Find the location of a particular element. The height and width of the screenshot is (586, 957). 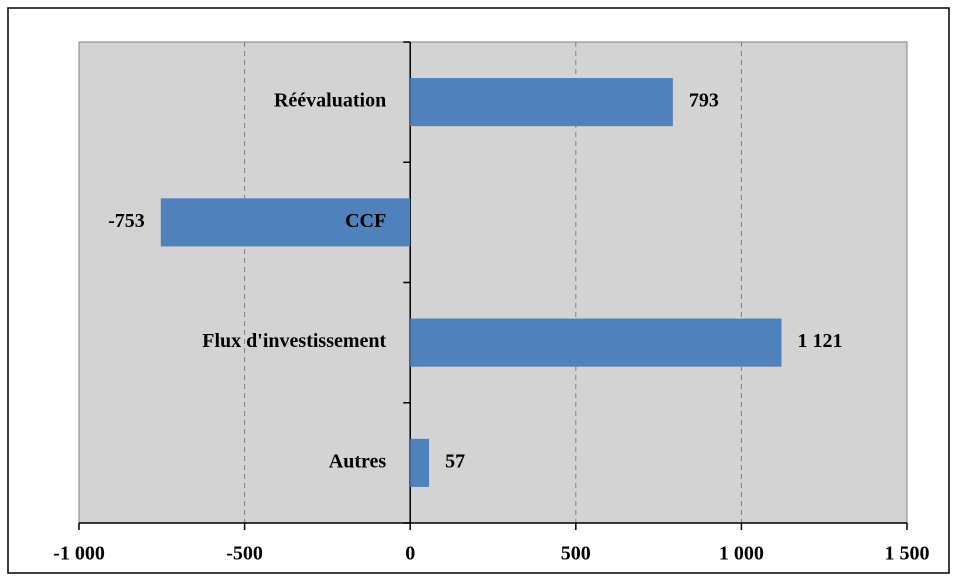

x-tick-label: 1 500 is located at coordinates (907, 554).